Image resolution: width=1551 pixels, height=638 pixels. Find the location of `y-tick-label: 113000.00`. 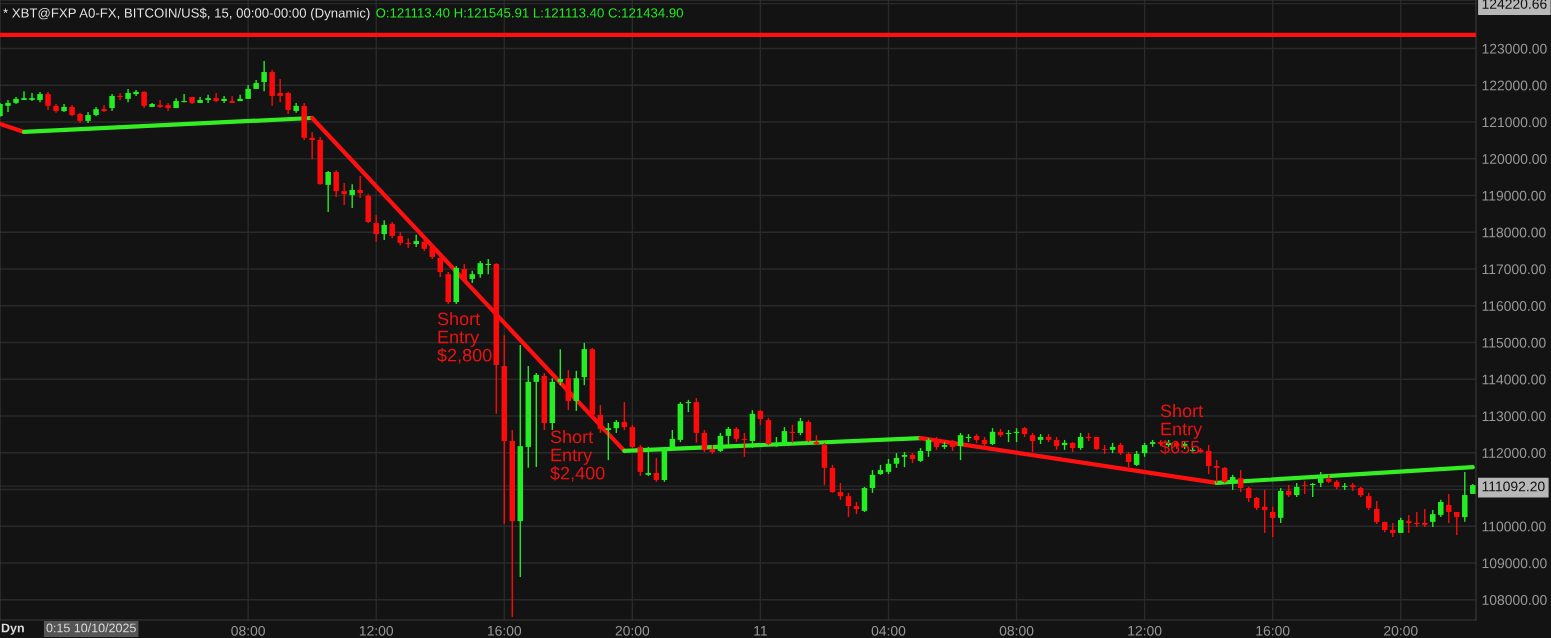

y-tick-label: 113000.00 is located at coordinates (1514, 416).